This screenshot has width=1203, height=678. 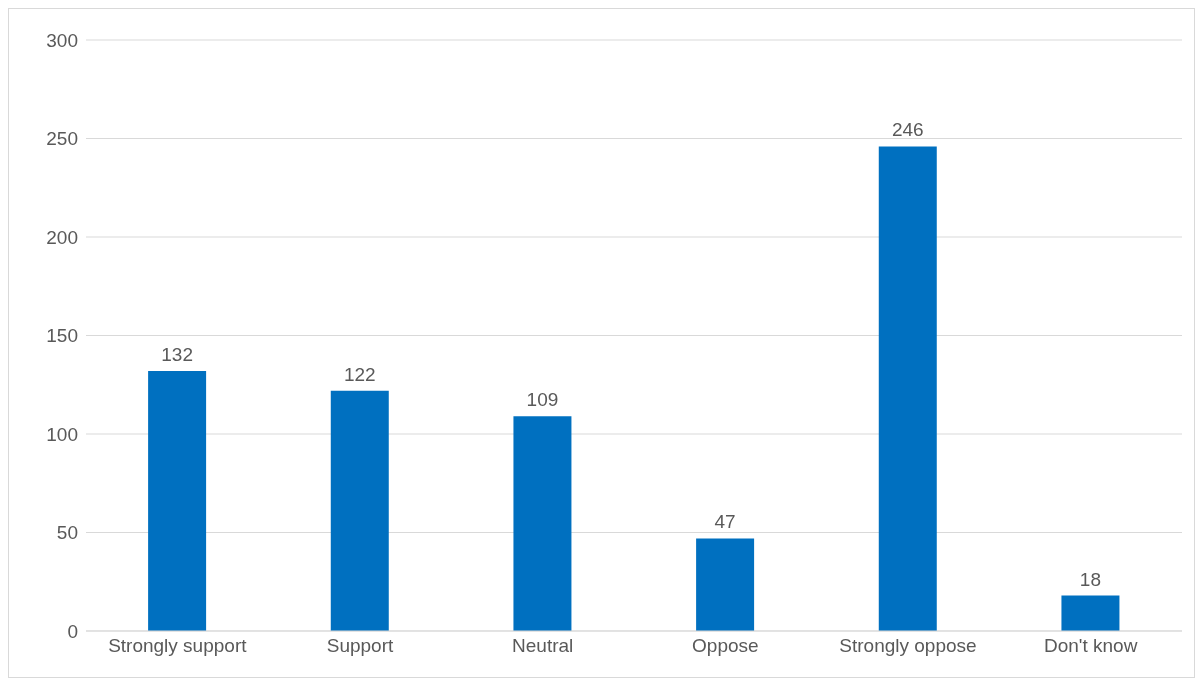 What do you see at coordinates (359, 374) in the screenshot?
I see `data-label: 122` at bounding box center [359, 374].